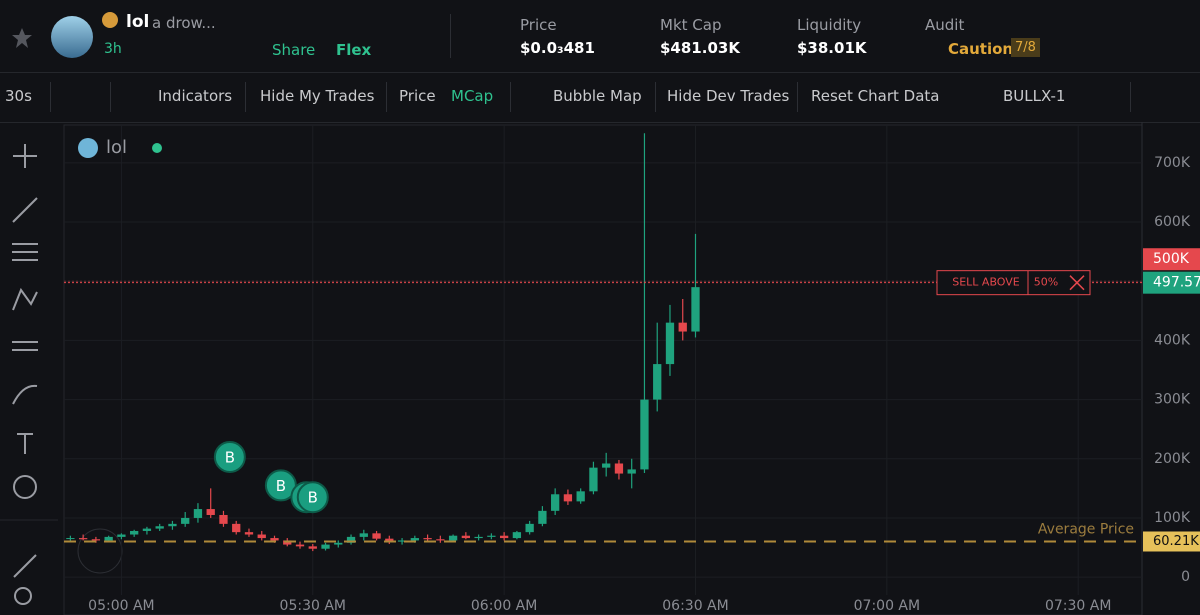 The image size is (1200, 615). I want to click on x-tick-label: 05:00 AM, so click(121, 606).